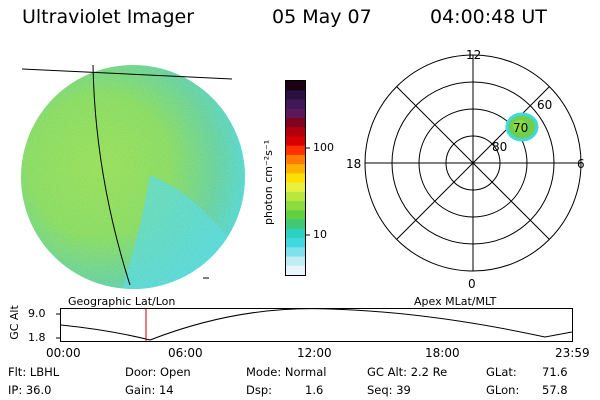  I want to click on door-readout: Door: Open, so click(158, 372).